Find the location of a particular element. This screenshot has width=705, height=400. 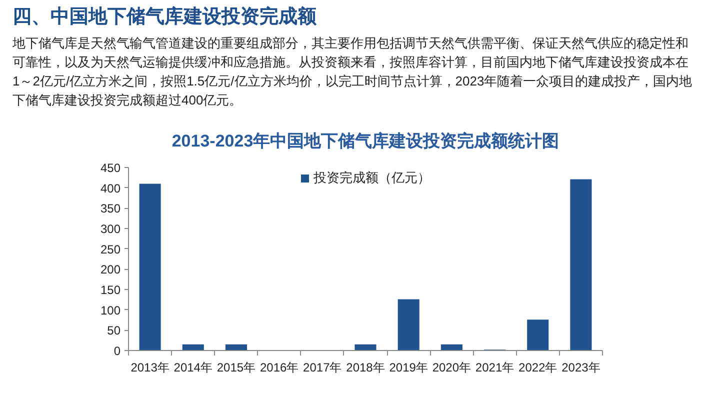

y-tick-label: 450 is located at coordinates (110, 168).